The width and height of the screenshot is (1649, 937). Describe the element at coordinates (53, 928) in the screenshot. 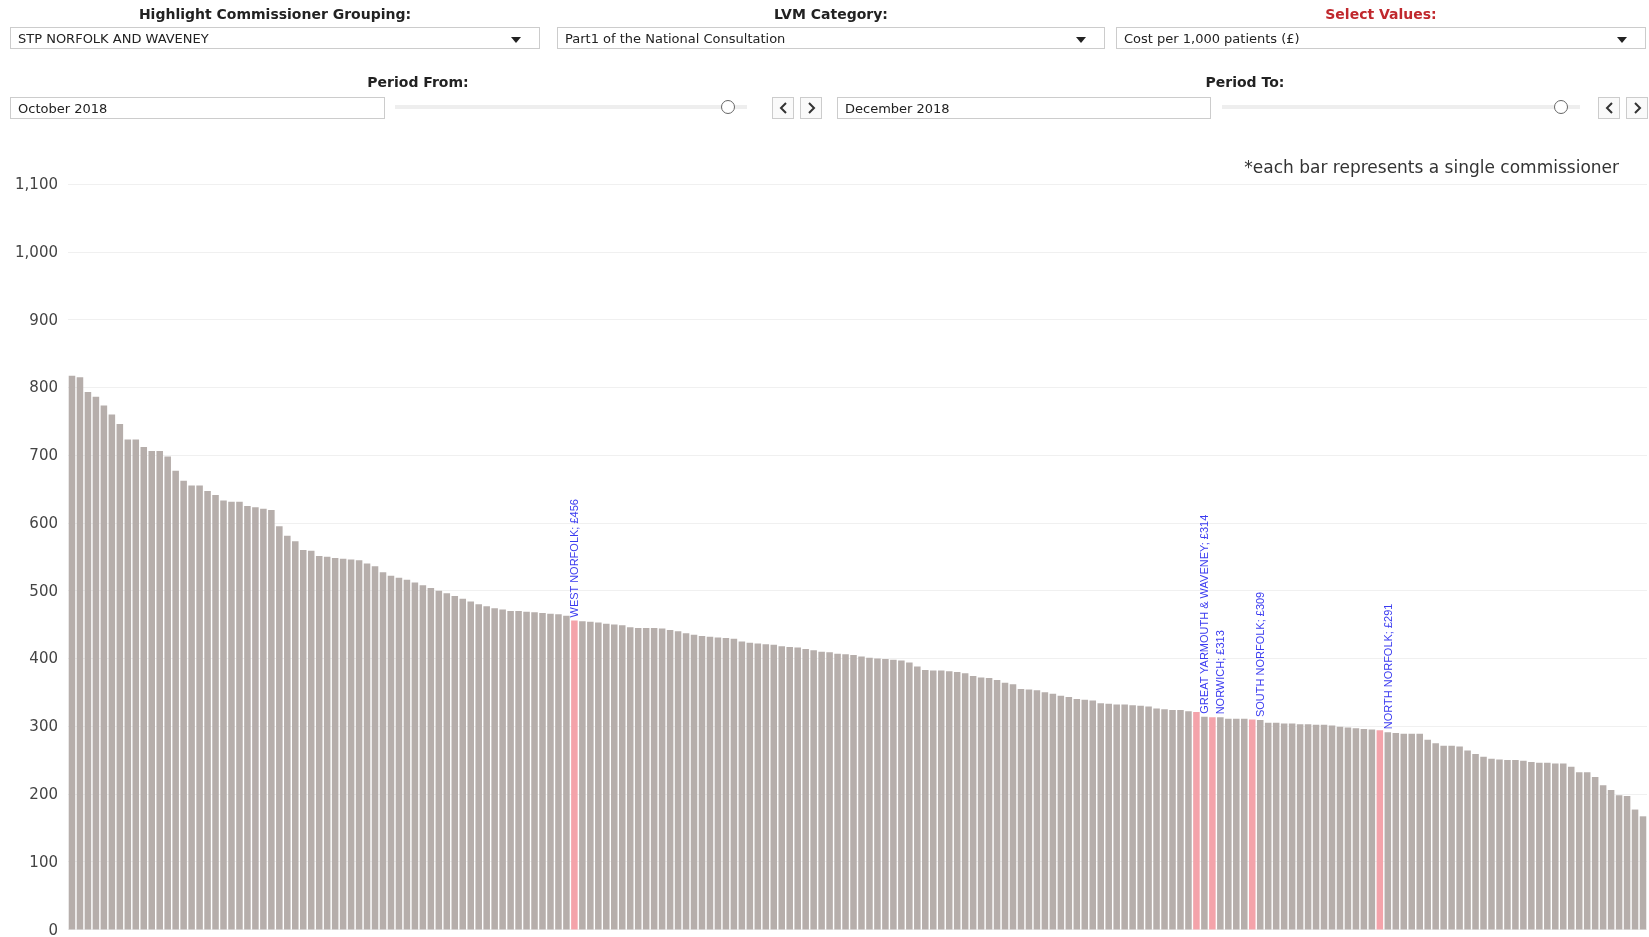

I see `y-tick-label: 0` at that location.